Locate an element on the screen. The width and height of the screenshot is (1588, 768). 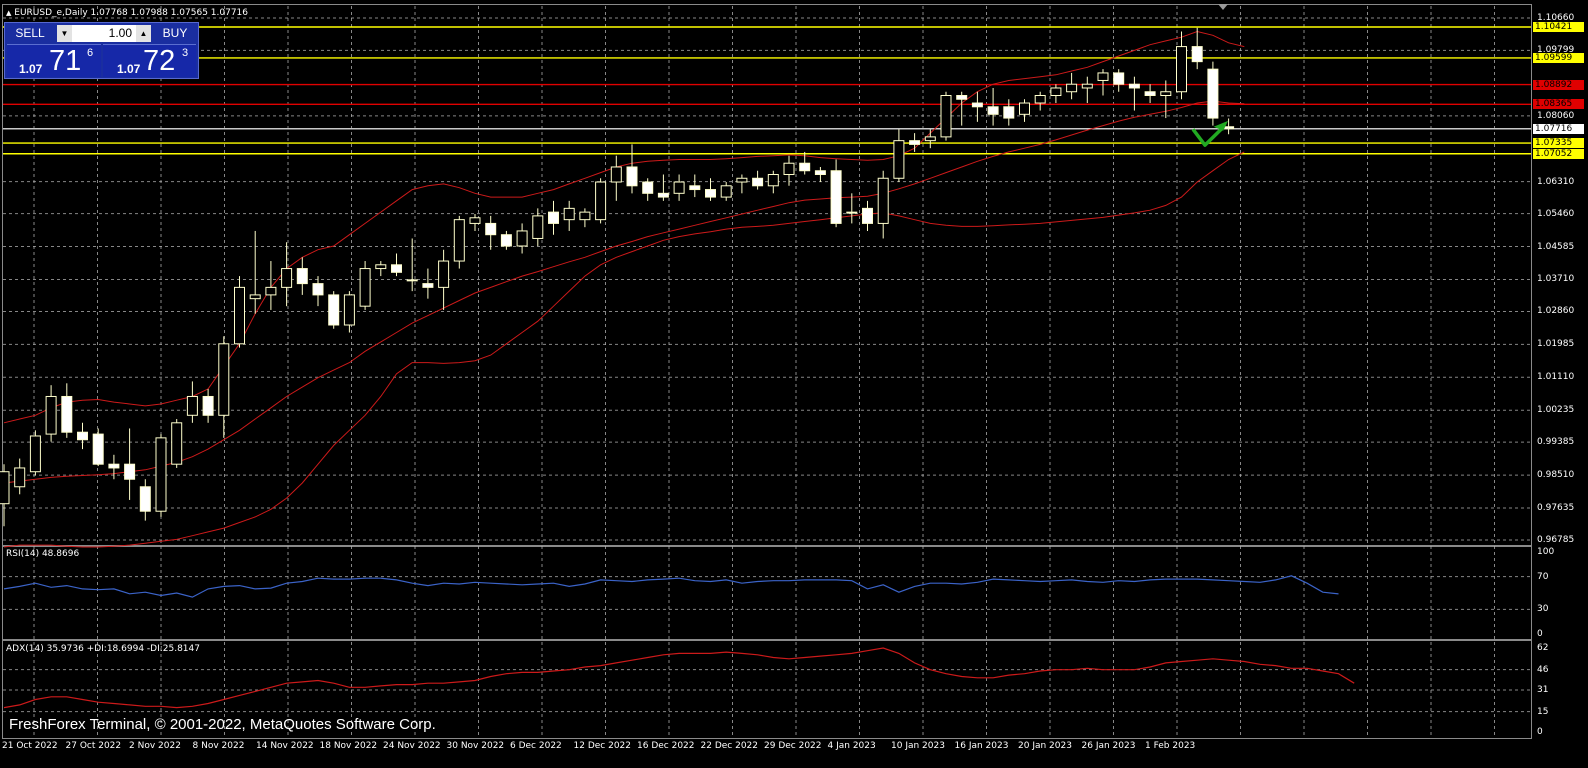
adx-tick-label: 0 is located at coordinates (1540, 732).